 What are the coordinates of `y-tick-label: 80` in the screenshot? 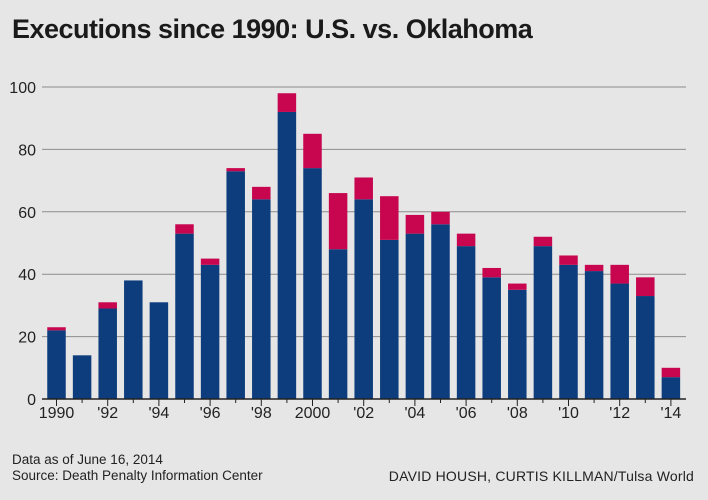 It's located at (27, 150).